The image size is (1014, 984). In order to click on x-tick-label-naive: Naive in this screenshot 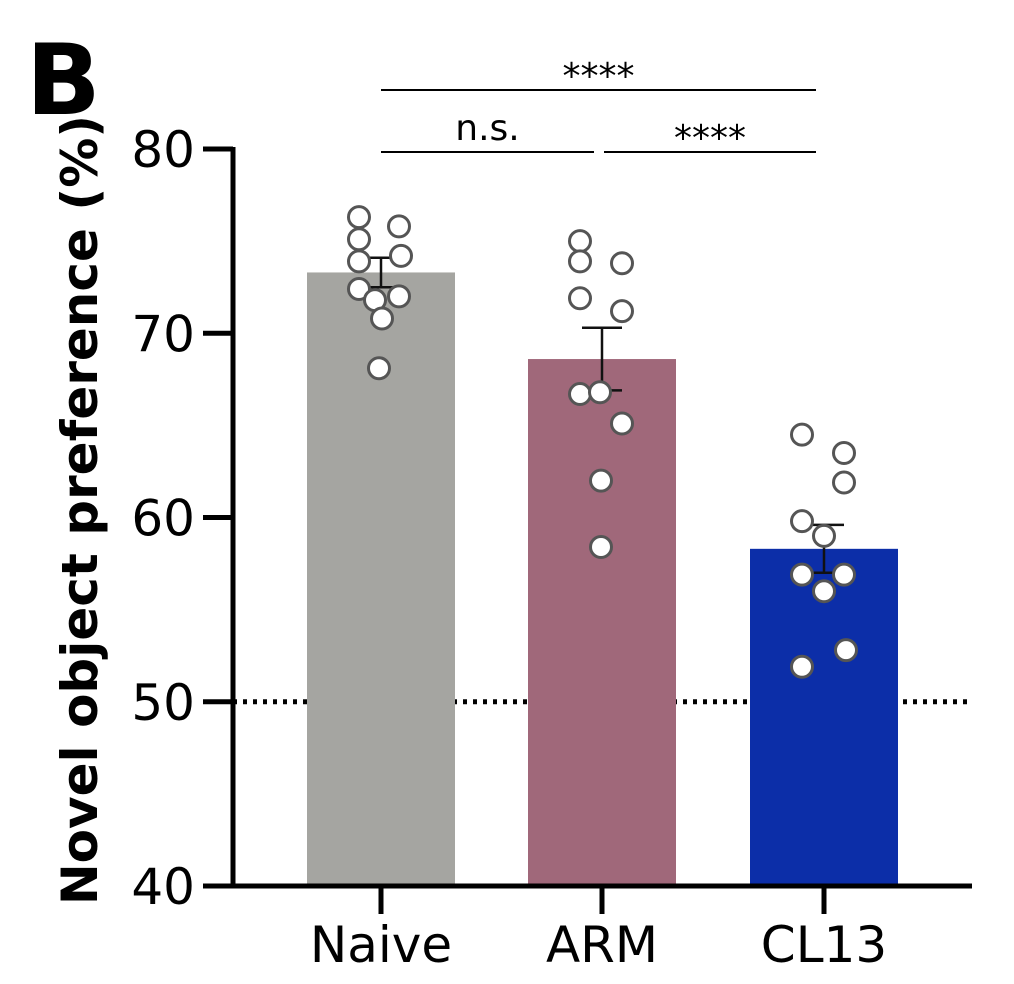, I will do `click(381, 945)`.